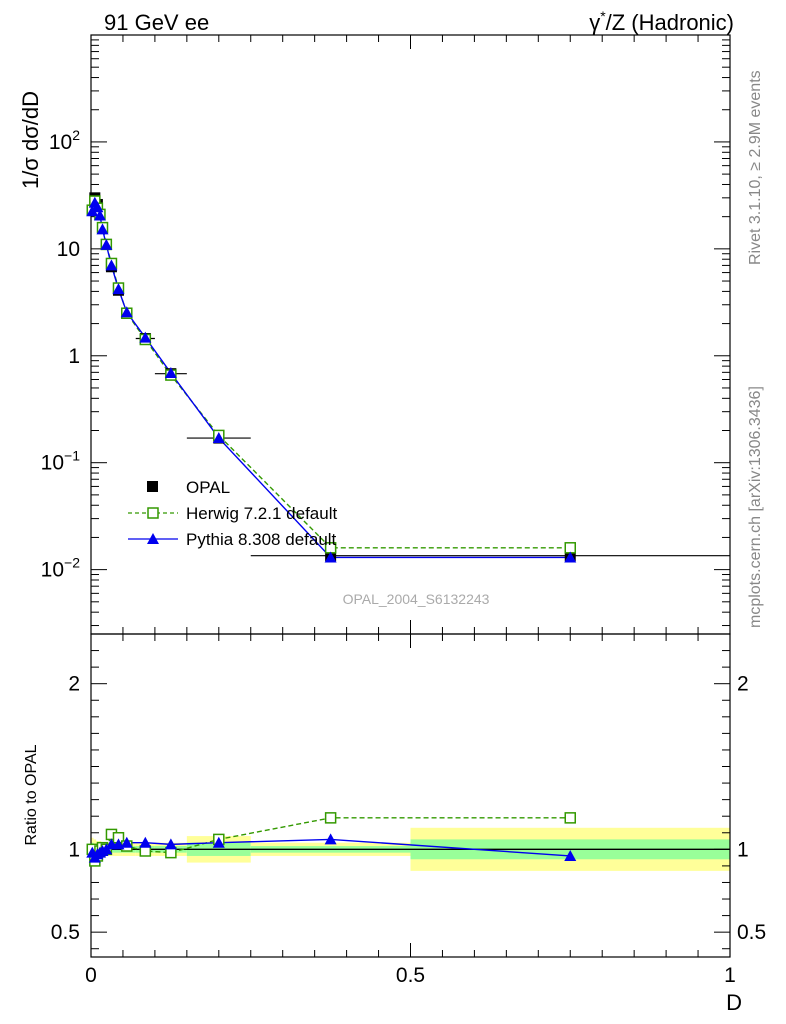 This screenshot has height=1024, width=786. Describe the element at coordinates (61, 568) in the screenshot. I see `main-y-tick-label-0: 10⁻²` at that location.